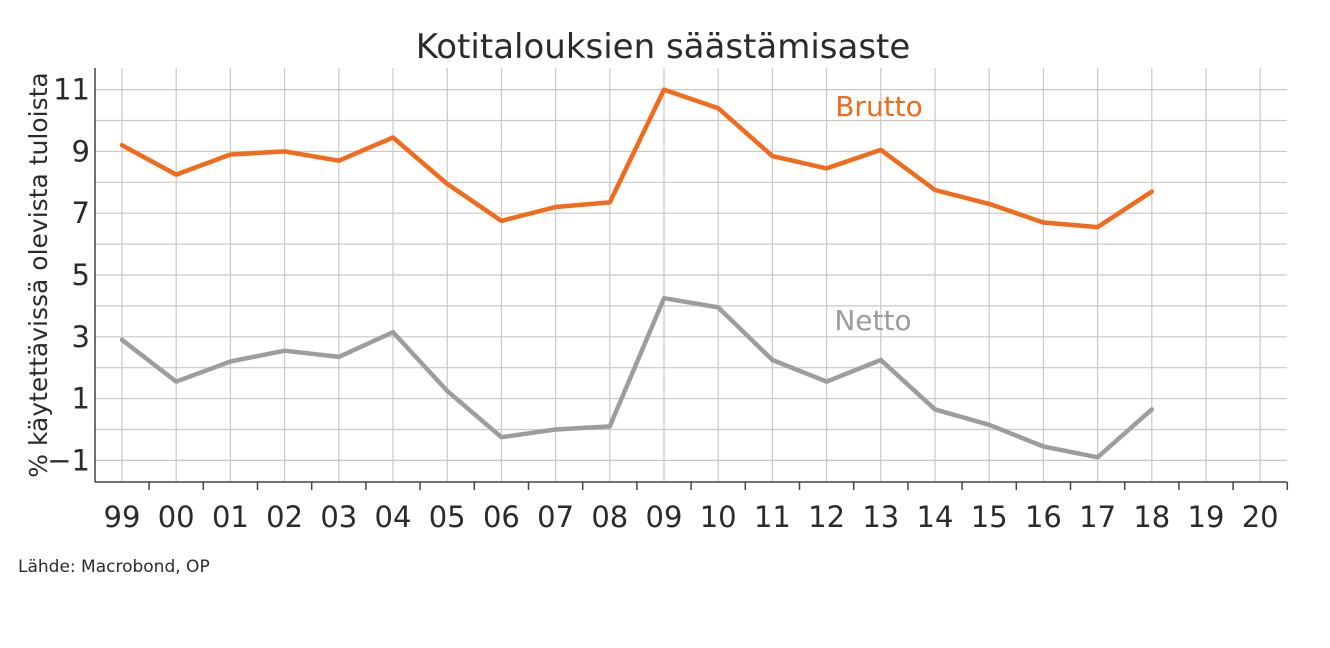 The image size is (1330, 648). I want to click on x-tick-label: 17, so click(1097, 517).